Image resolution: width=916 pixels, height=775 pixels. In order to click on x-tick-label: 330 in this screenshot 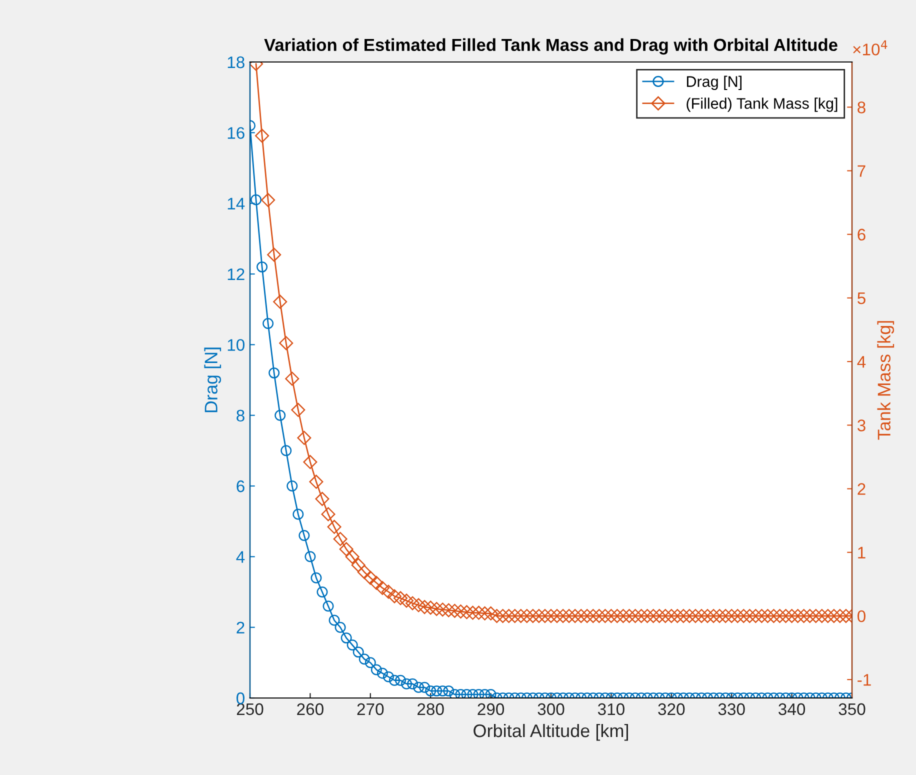, I will do `click(731, 709)`.